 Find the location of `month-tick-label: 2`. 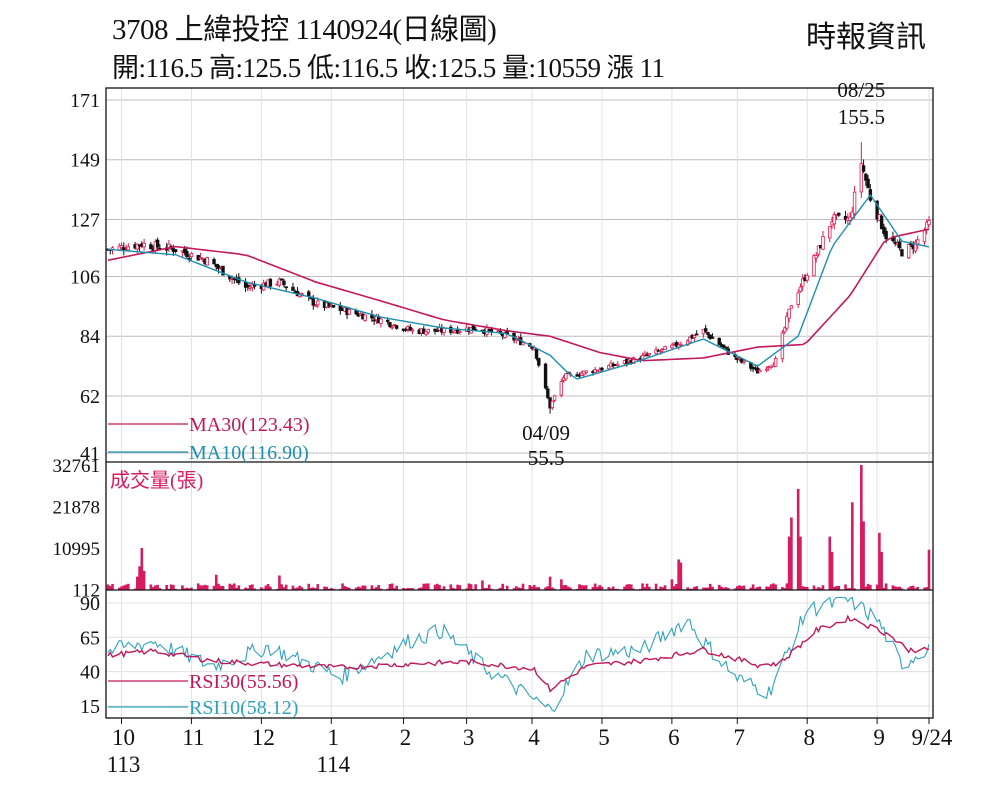

month-tick-label: 2 is located at coordinates (406, 737).